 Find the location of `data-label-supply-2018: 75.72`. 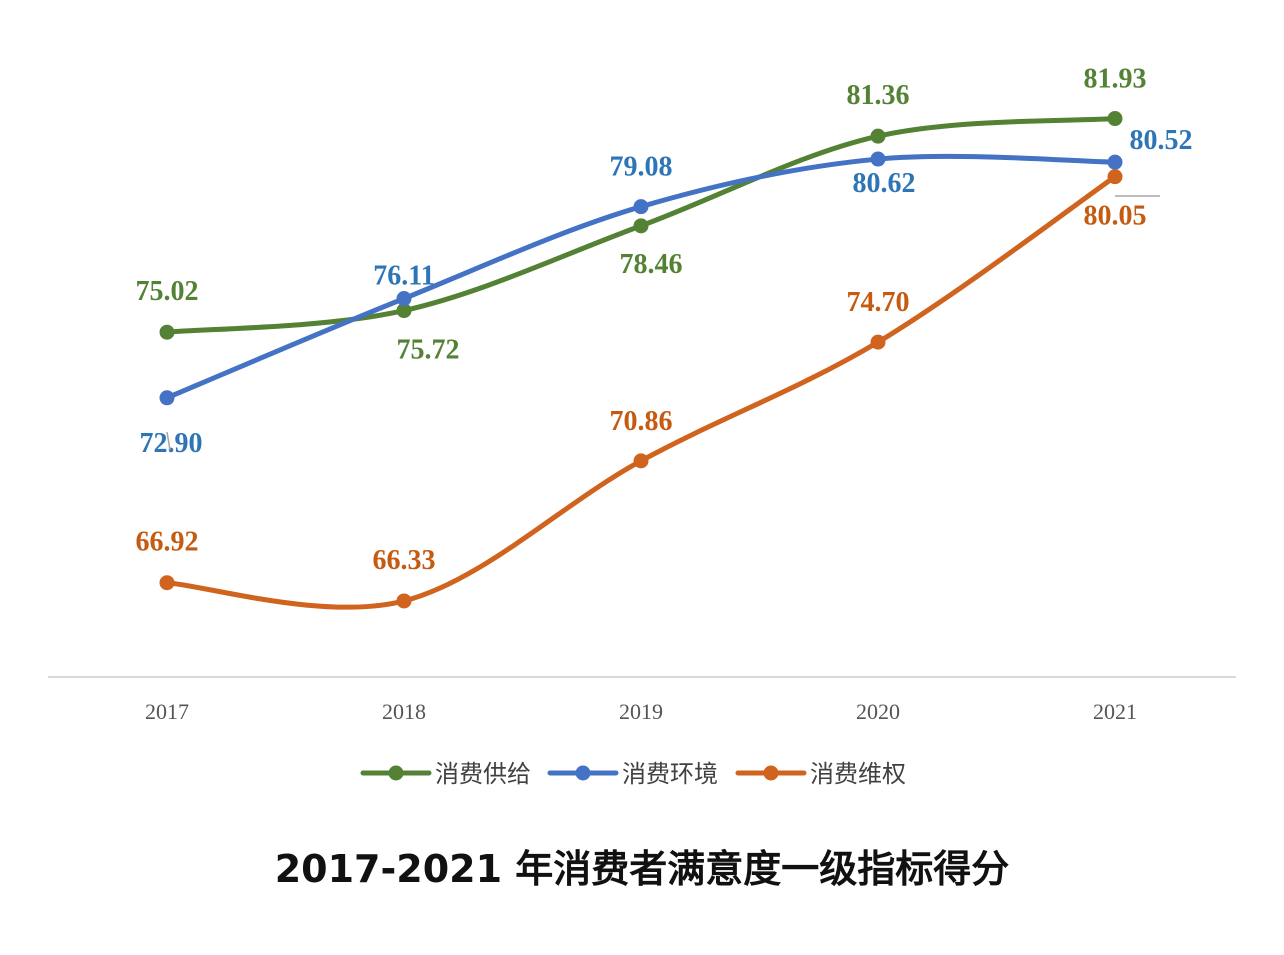

data-label-supply-2018: 75.72 is located at coordinates (428, 350).